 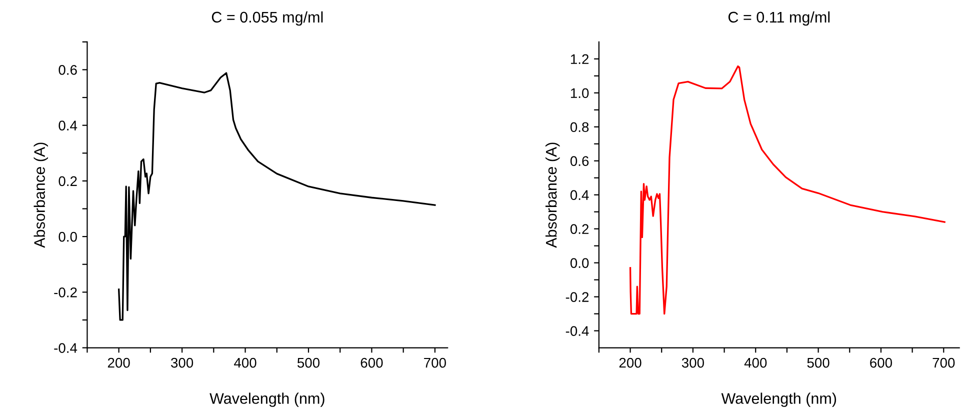 What do you see at coordinates (579, 127) in the screenshot?
I see `y-tick-label: 0.8` at bounding box center [579, 127].